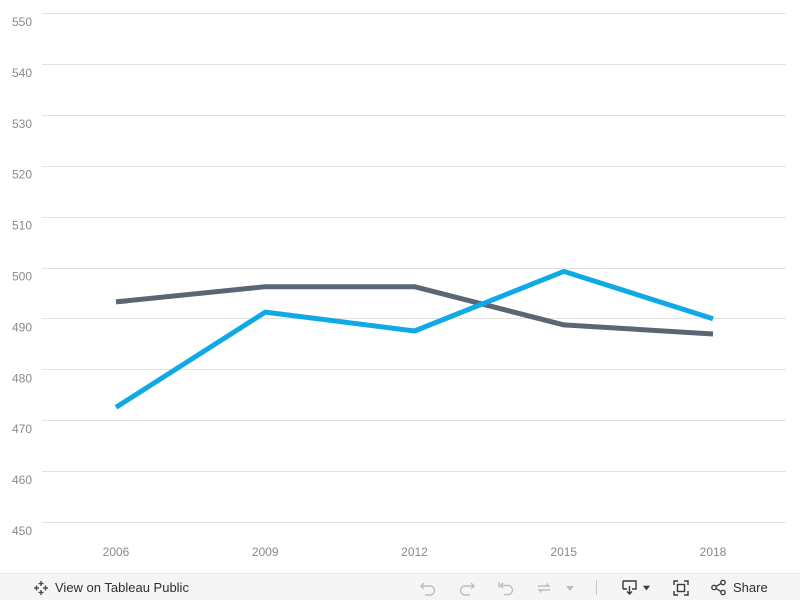 The image size is (800, 601). I want to click on x-tick-label: 2006, so click(116, 552).